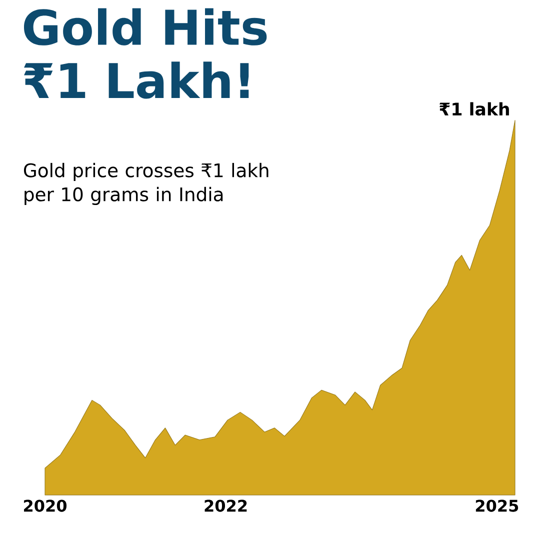 The width and height of the screenshot is (560, 560). What do you see at coordinates (225, 506) in the screenshot?
I see `x-tick-label: 2022` at bounding box center [225, 506].